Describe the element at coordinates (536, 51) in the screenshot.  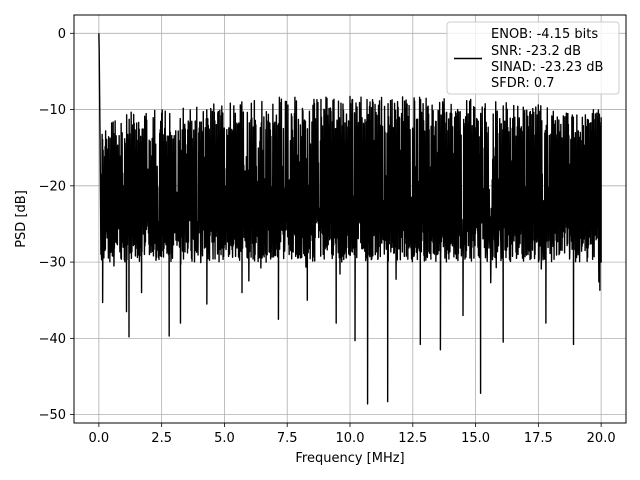
I see `legend-line-snr: SNR: -23.2 dB` at that location.